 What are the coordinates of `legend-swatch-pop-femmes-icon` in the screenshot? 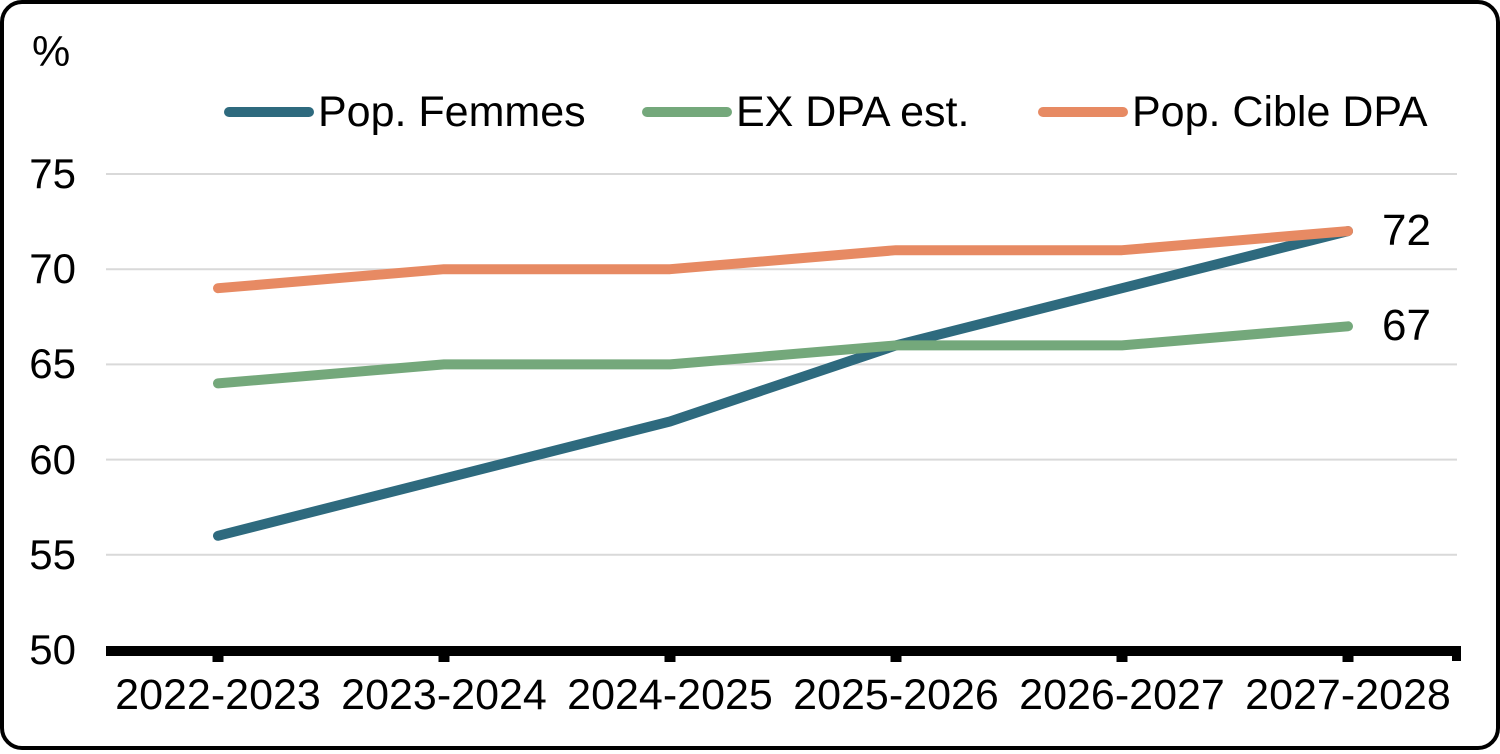 It's located at (269, 112).